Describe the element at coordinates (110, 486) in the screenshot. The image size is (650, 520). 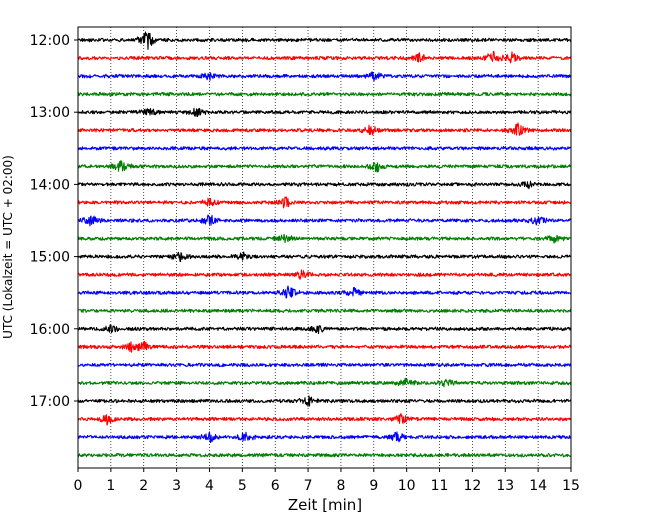
I see `x-tick-label: 1` at that location.